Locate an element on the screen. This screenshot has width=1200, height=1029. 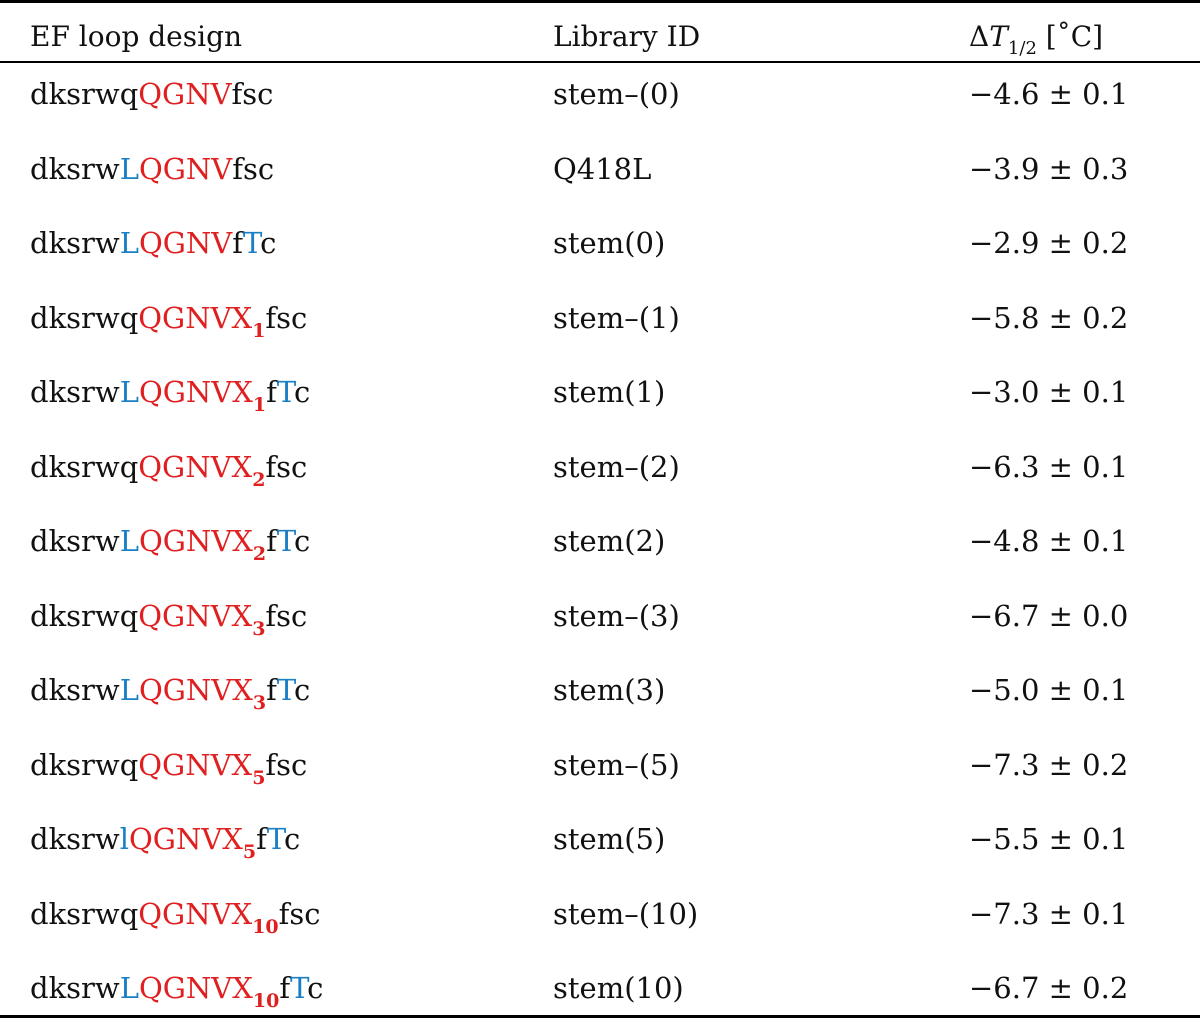
ef-loop-design-cell: dksrwqQGNVX3fsc is located at coordinates (168, 616).